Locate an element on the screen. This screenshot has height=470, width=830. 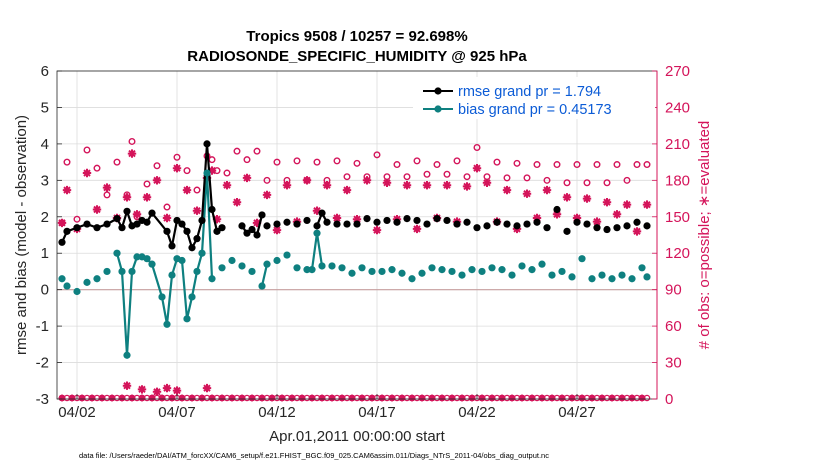
x-tick-label: 04/22 is located at coordinates (477, 412).